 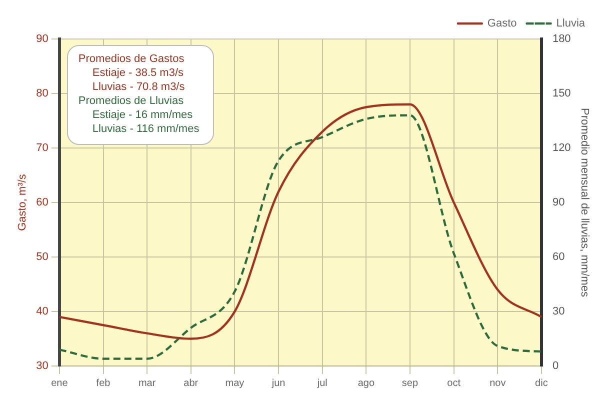 I want to click on x-tick-label: dic, so click(x=541, y=383).